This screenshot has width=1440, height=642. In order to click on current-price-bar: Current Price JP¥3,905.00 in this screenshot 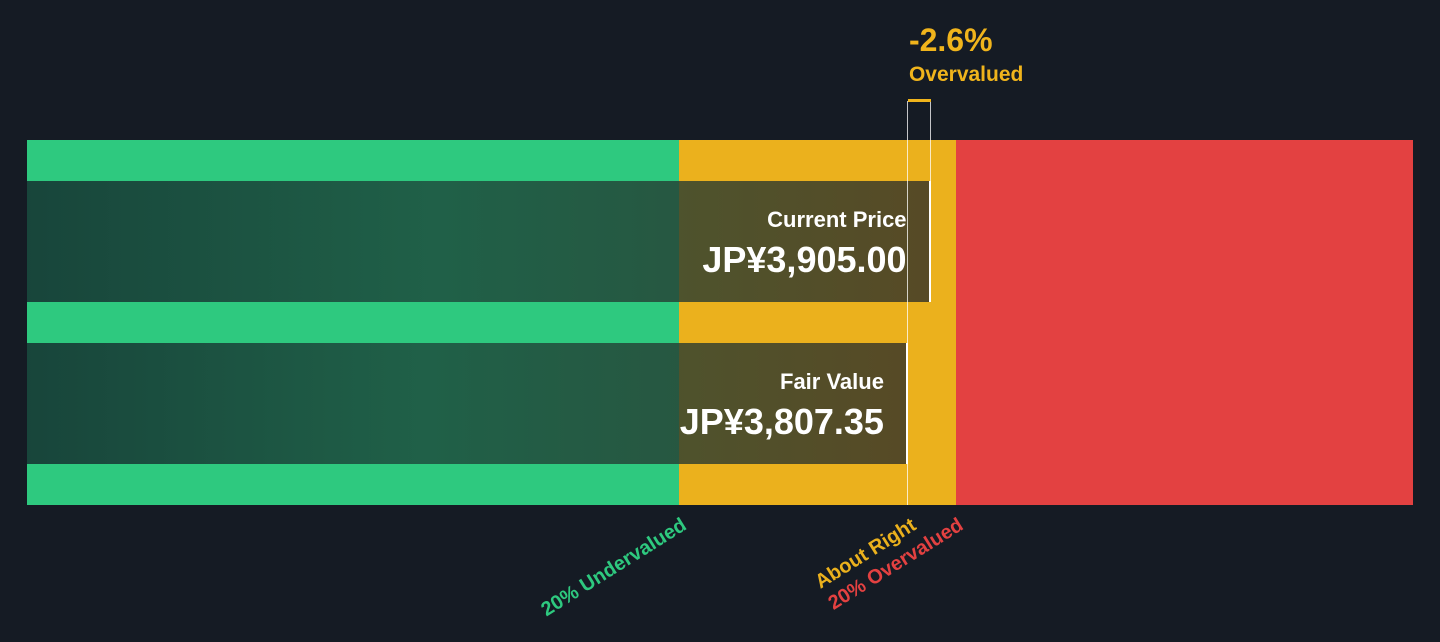, I will do `click(479, 241)`.